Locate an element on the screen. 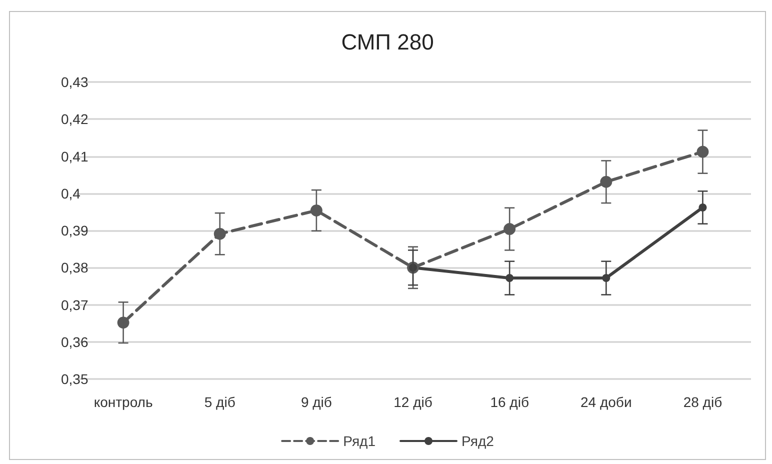  y-tick-label: 0,36 is located at coordinates (74, 342).